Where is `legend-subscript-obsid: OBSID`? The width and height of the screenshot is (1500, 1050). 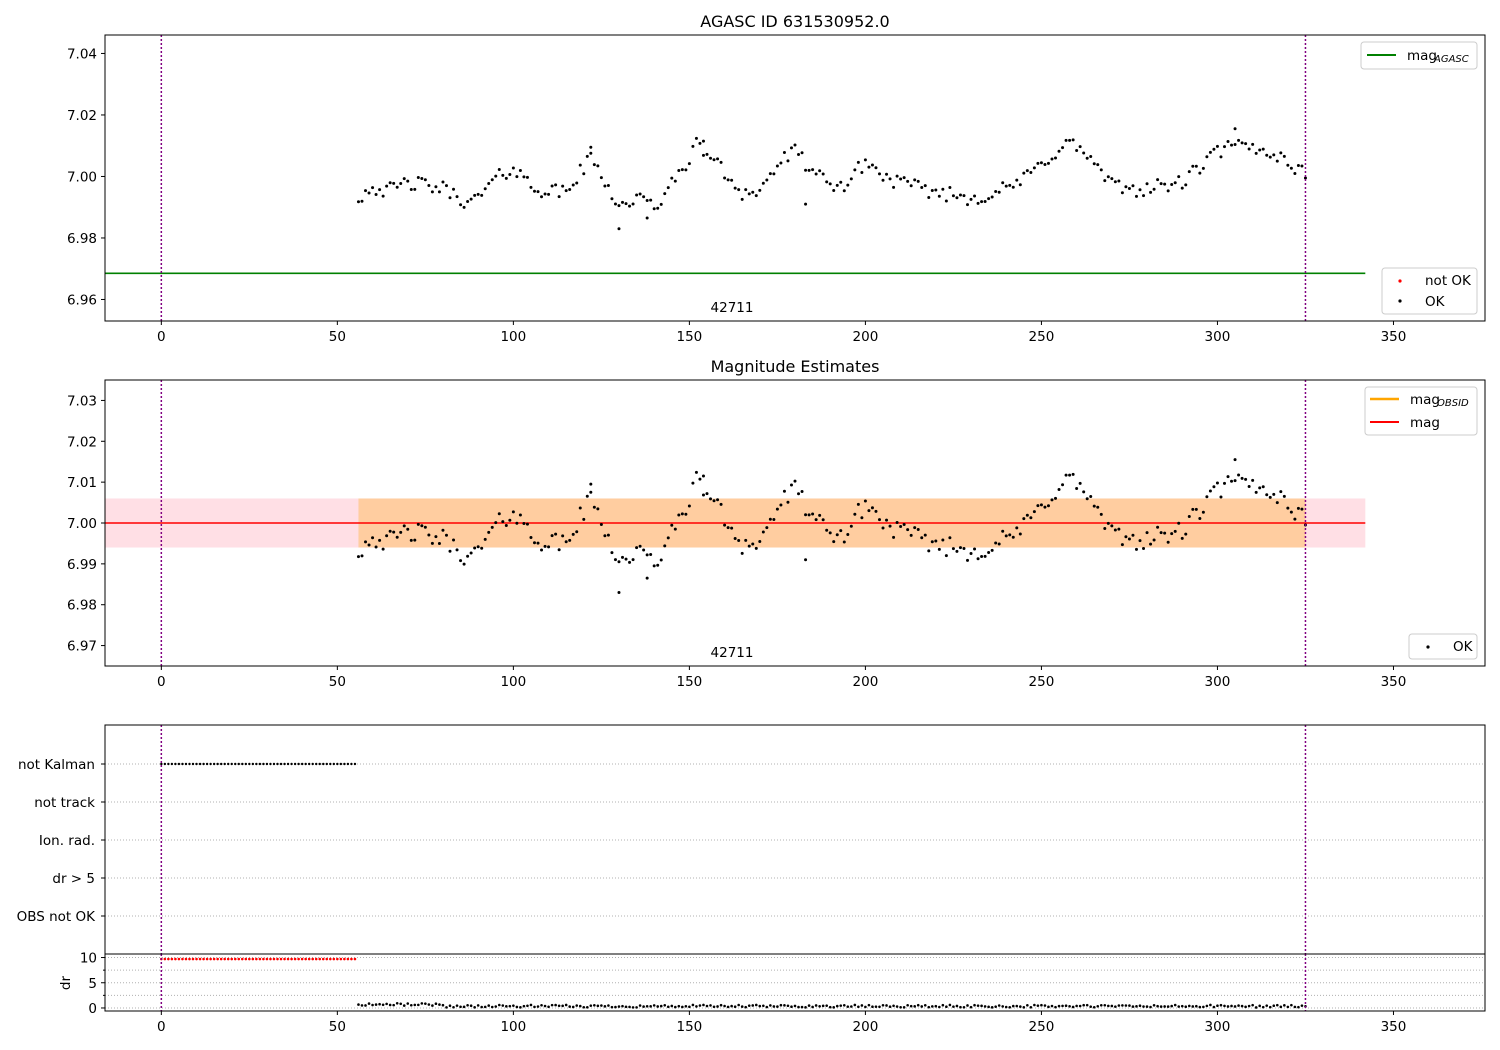 legend-subscript-obsid: OBSID is located at coordinates (1453, 403).